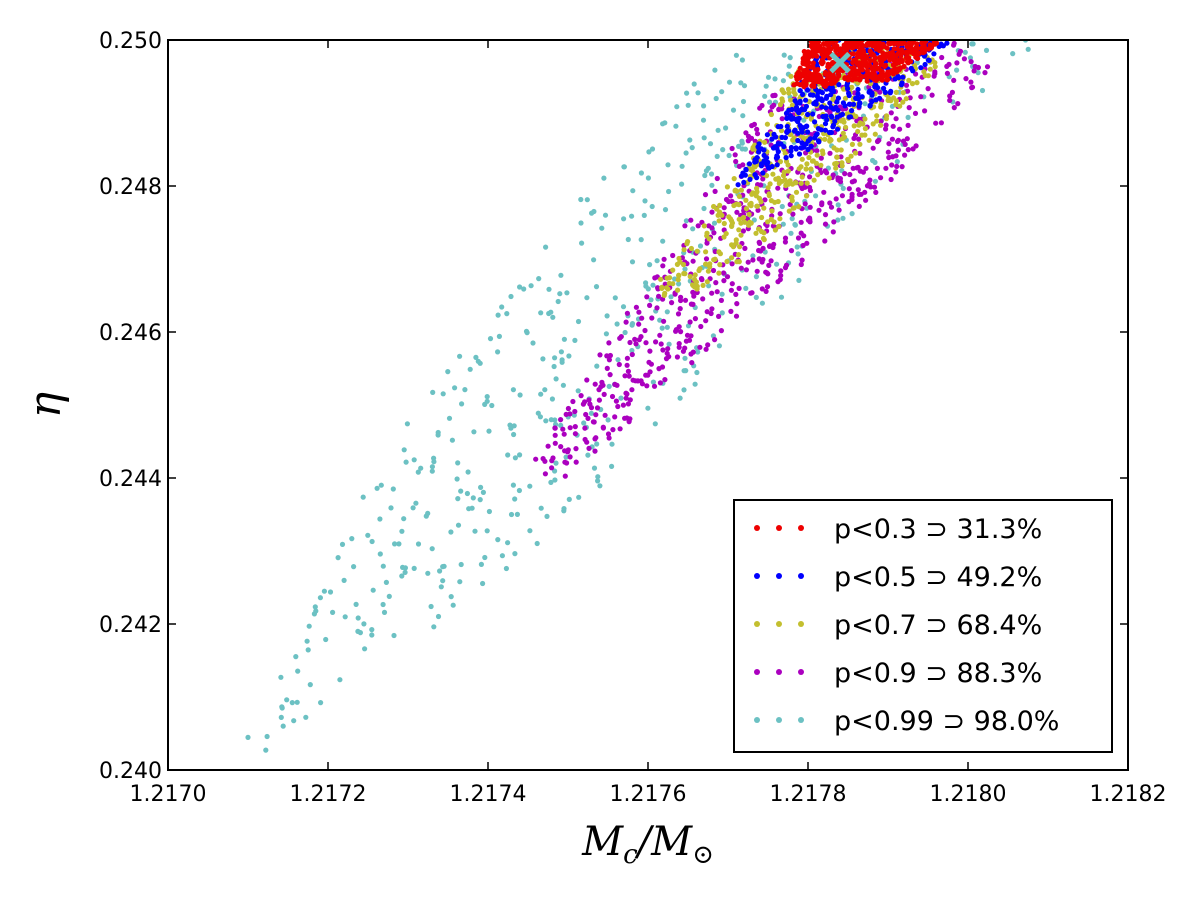 This screenshot has height=900, width=1200. Describe the element at coordinates (865, 65) in the screenshot. I see `series-p<0.3` at that location.